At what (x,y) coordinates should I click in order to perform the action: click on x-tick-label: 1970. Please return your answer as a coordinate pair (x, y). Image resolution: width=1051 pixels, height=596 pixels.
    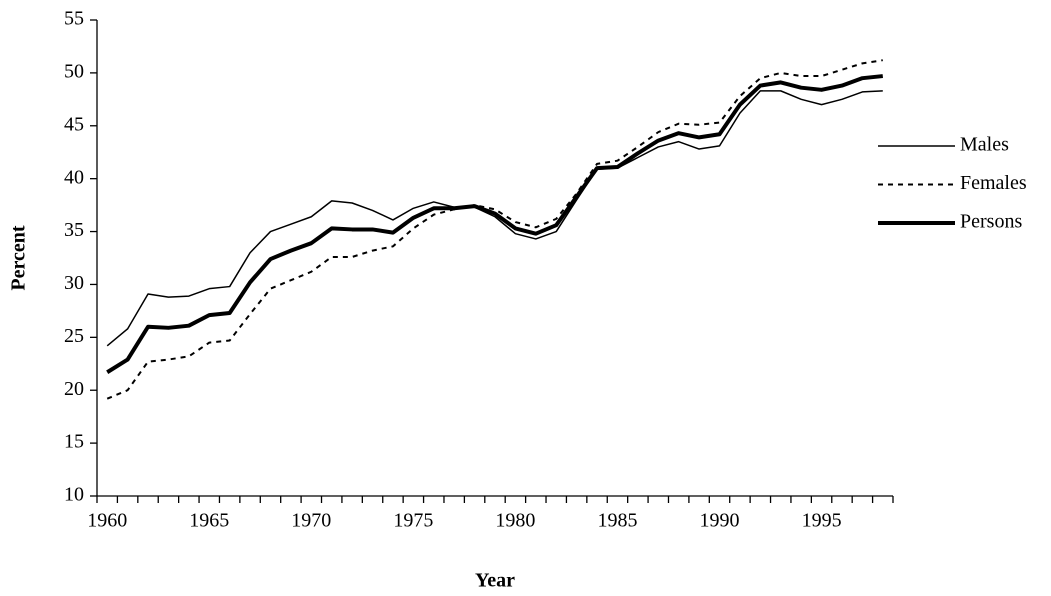
    Looking at the image, I should click on (311, 521).